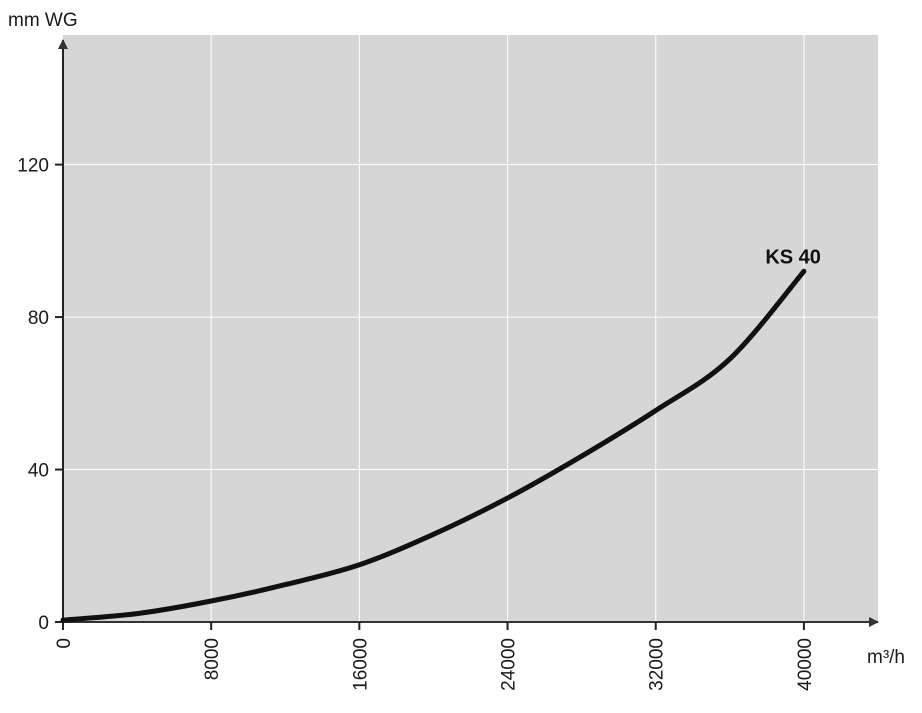  What do you see at coordinates (360, 664) in the screenshot?
I see `x-tick-label: 16000` at bounding box center [360, 664].